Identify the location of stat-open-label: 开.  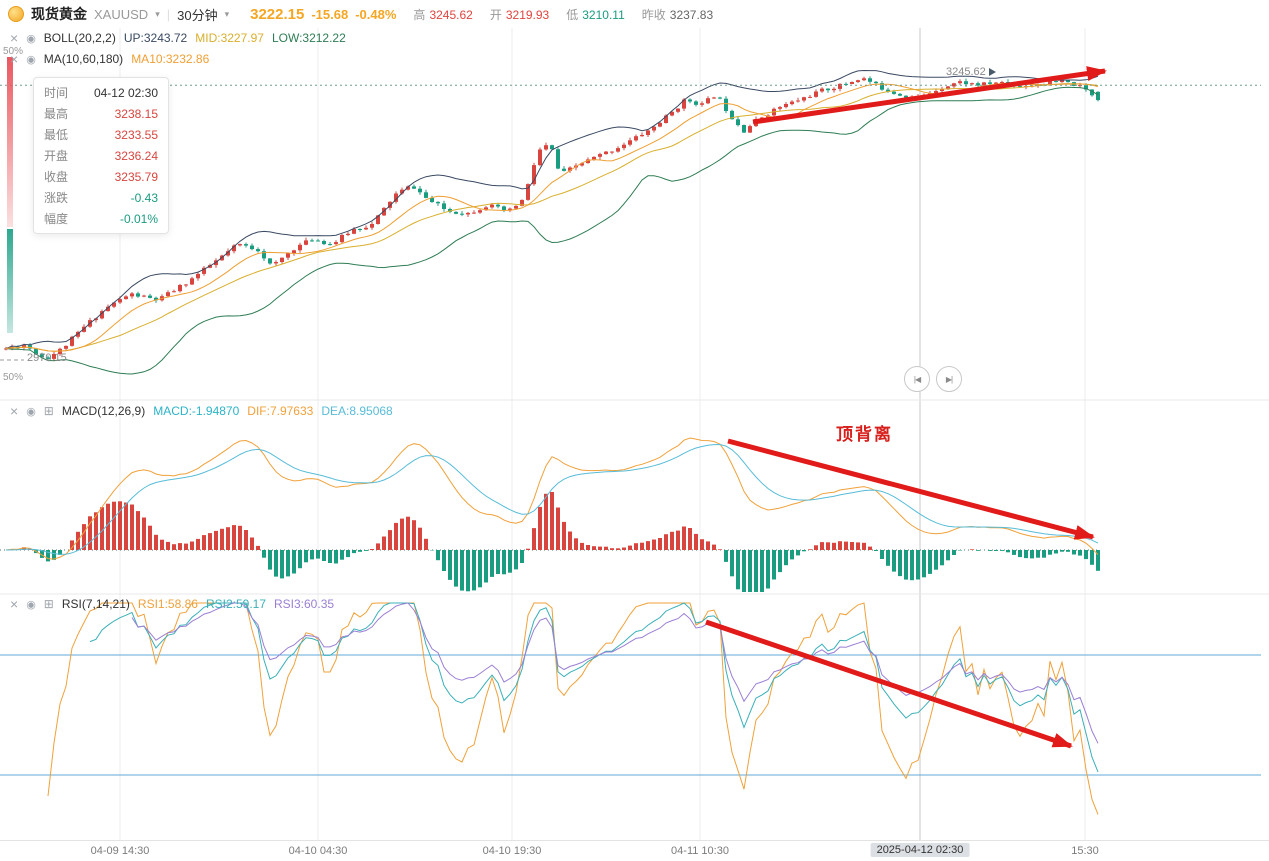
(495, 14).